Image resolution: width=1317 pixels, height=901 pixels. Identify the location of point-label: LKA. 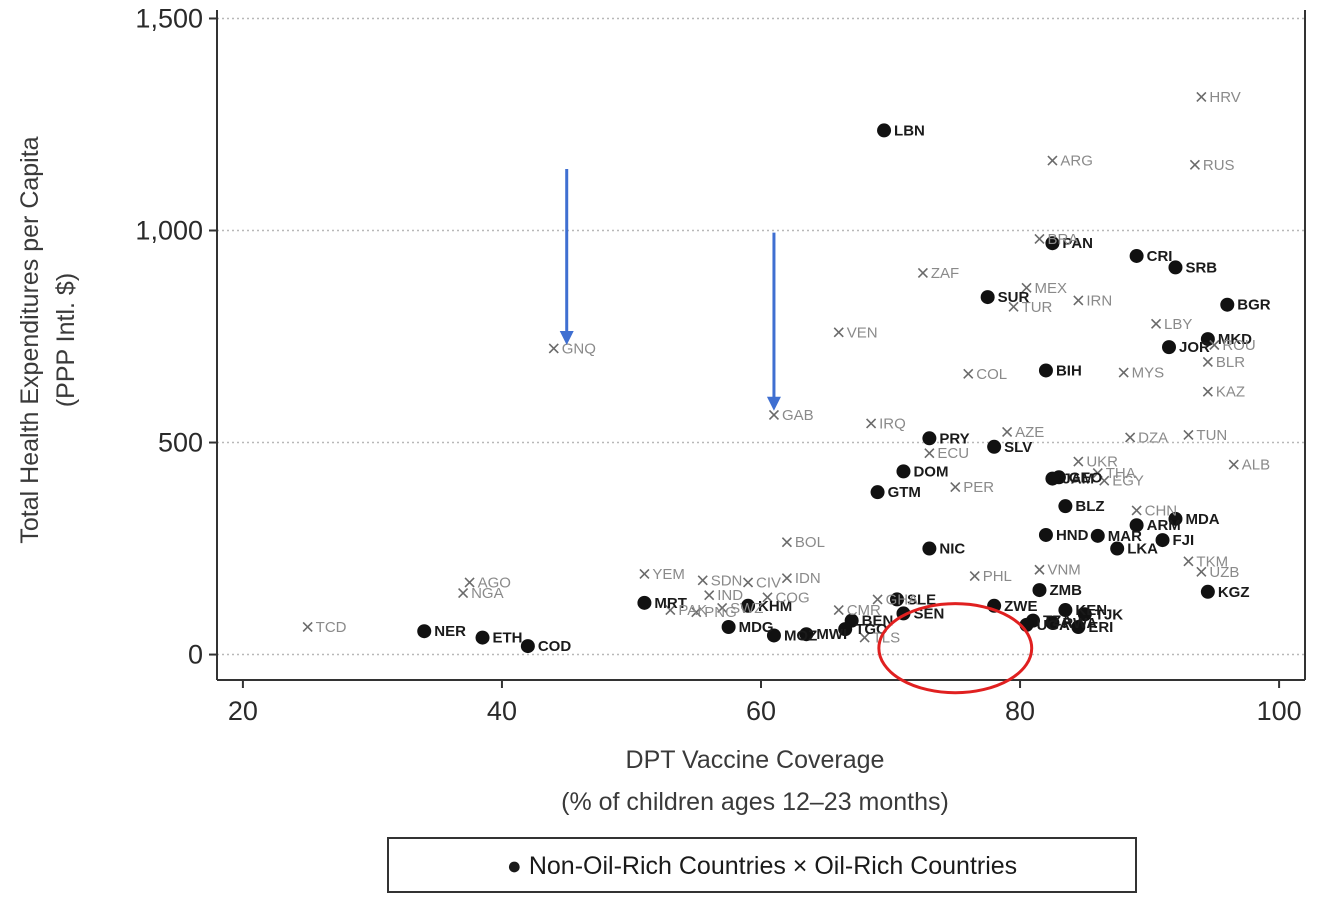
(1142, 549).